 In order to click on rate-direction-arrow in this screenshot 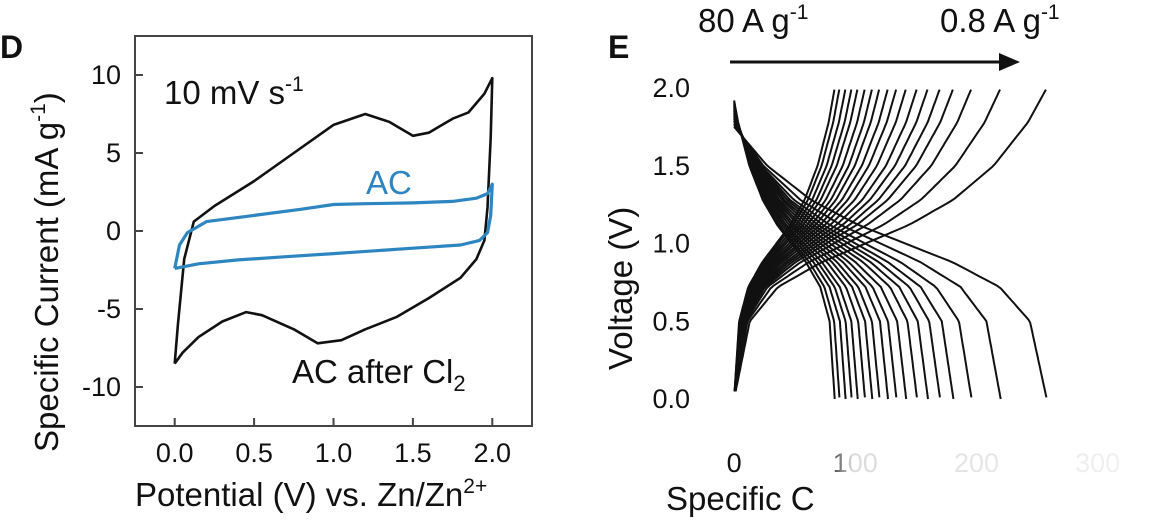, I will do `click(875, 62)`.